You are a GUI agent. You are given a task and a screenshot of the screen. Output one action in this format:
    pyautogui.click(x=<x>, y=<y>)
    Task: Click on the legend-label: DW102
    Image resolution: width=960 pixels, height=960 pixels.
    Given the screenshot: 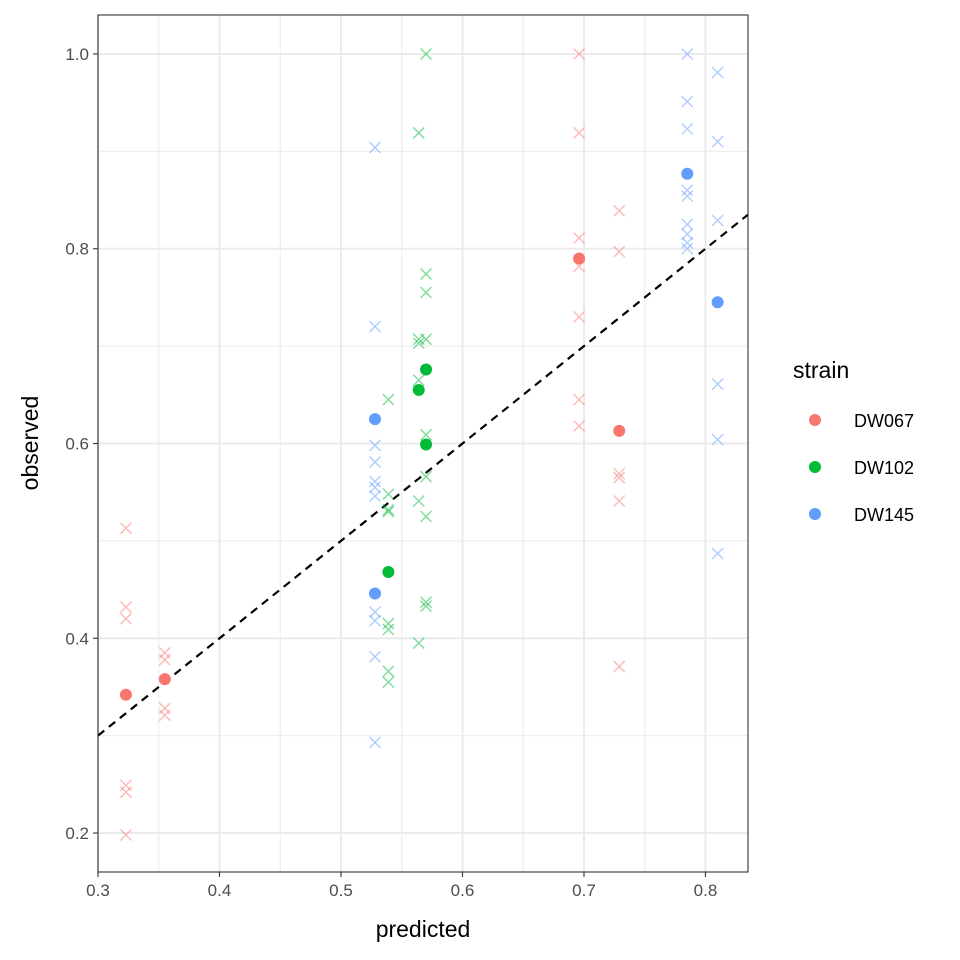 What is the action you would take?
    pyautogui.click(x=884, y=468)
    